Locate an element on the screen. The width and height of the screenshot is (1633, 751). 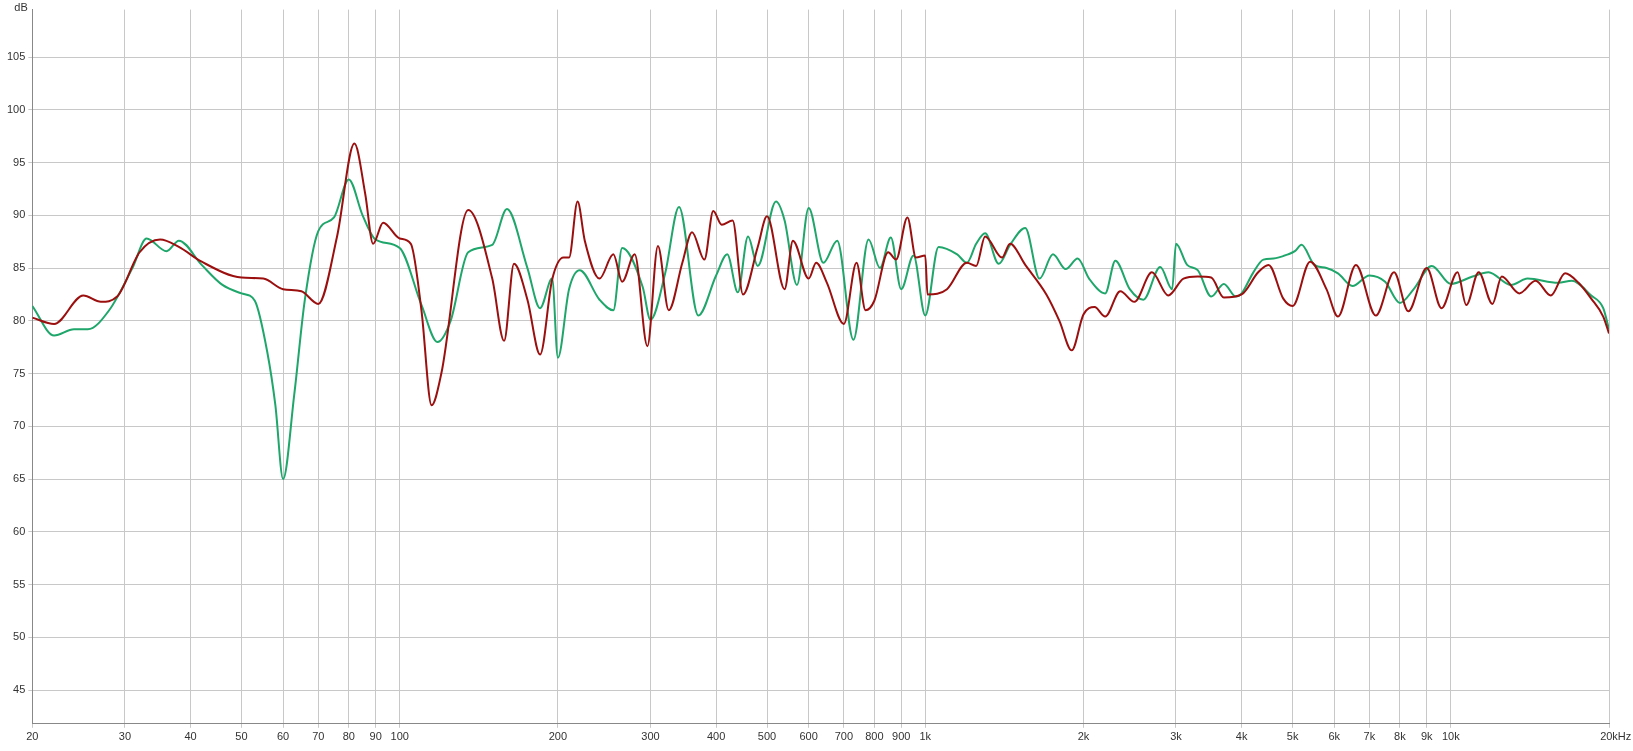
x-tick-label: 90 is located at coordinates (375, 736).